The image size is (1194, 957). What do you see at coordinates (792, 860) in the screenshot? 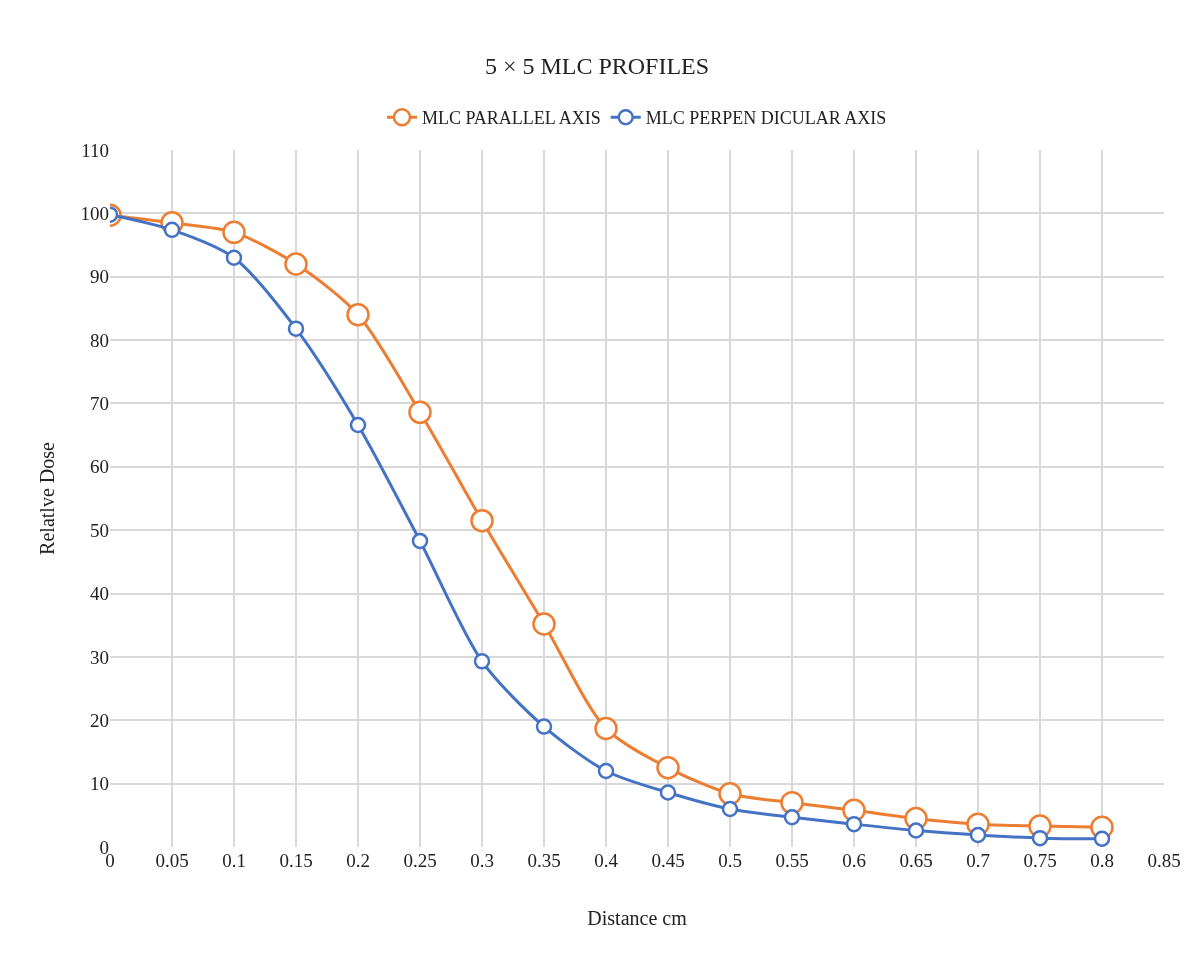
I see `x-tick-label: 0.55` at bounding box center [792, 860].